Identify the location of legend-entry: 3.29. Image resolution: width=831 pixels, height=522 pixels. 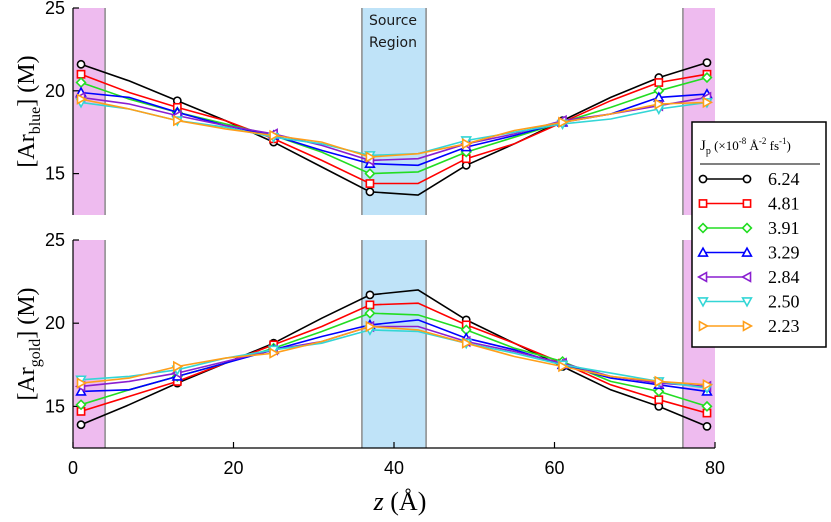
(748, 253).